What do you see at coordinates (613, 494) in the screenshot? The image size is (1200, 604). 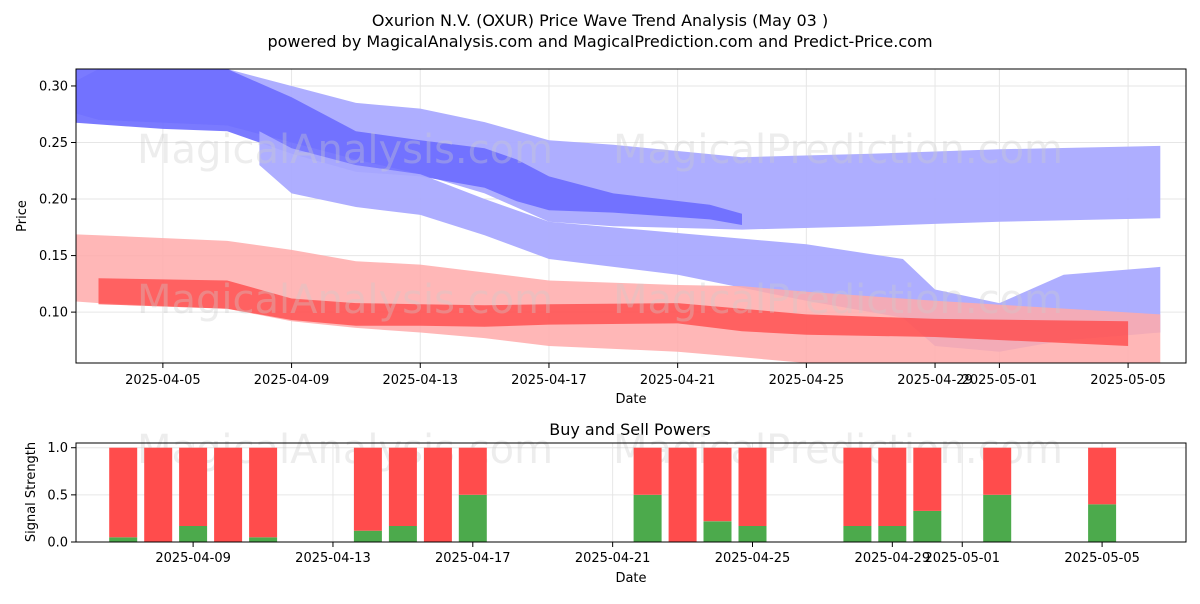 I see `signal-bars` at bounding box center [613, 494].